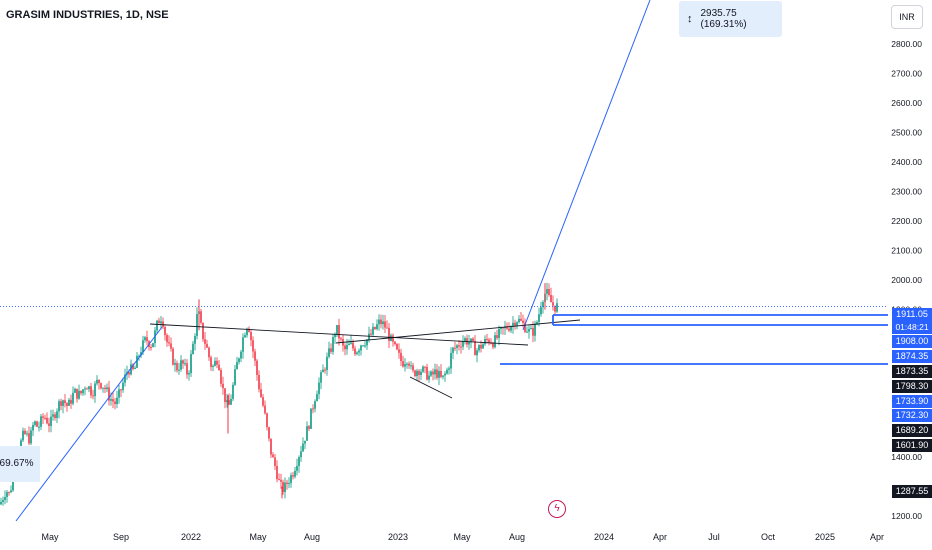 The height and width of the screenshot is (550, 932). I want to click on x-tick-label: Oct, so click(768, 537).